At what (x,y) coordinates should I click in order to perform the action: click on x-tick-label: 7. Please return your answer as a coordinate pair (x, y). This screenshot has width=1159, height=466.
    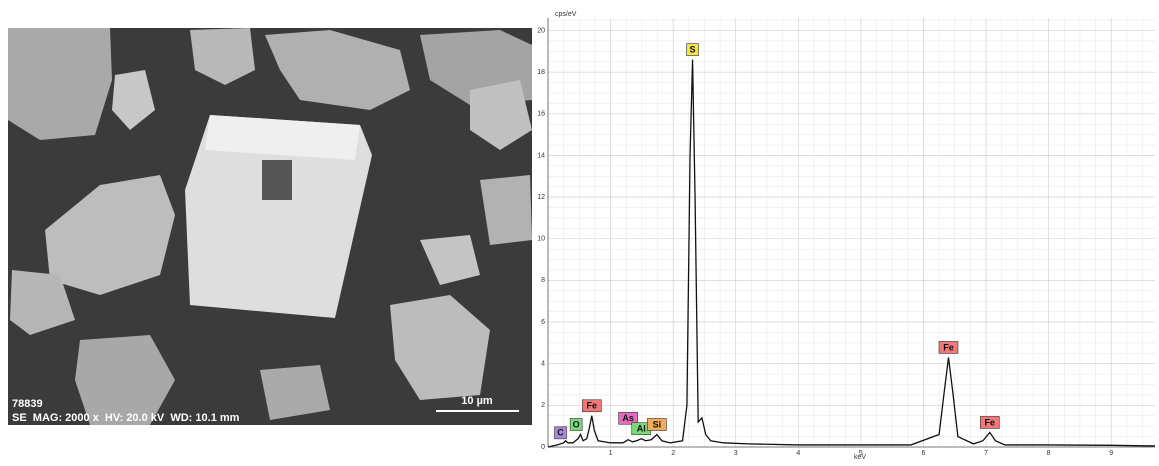
    Looking at the image, I should click on (986, 453).